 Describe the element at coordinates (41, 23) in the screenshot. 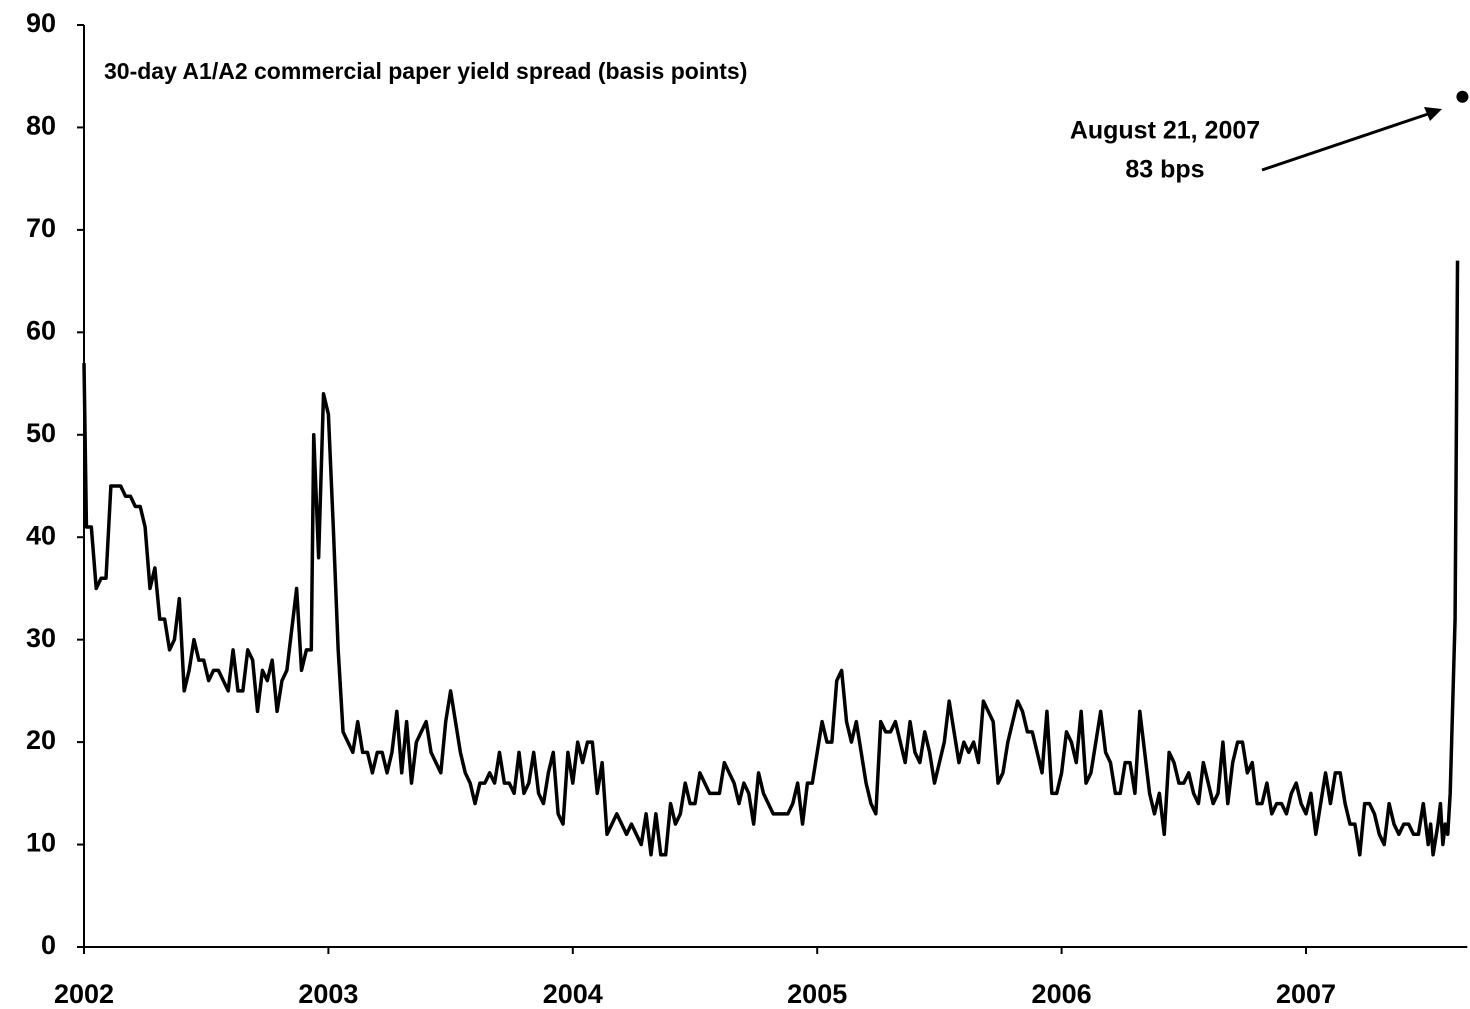

I see `y-tick-label: 90` at that location.